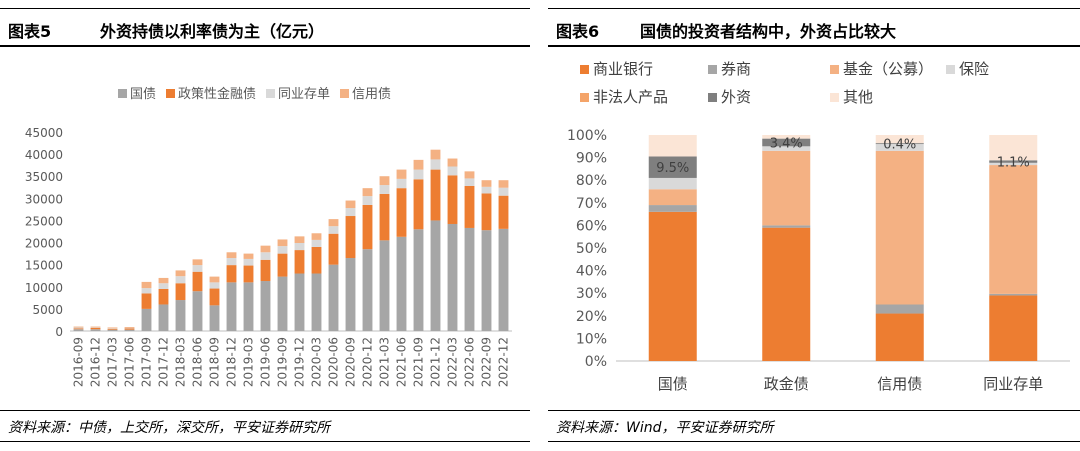  What do you see at coordinates (44, 266) in the screenshot?
I see `y-tick-label-3: 15000` at bounding box center [44, 266].